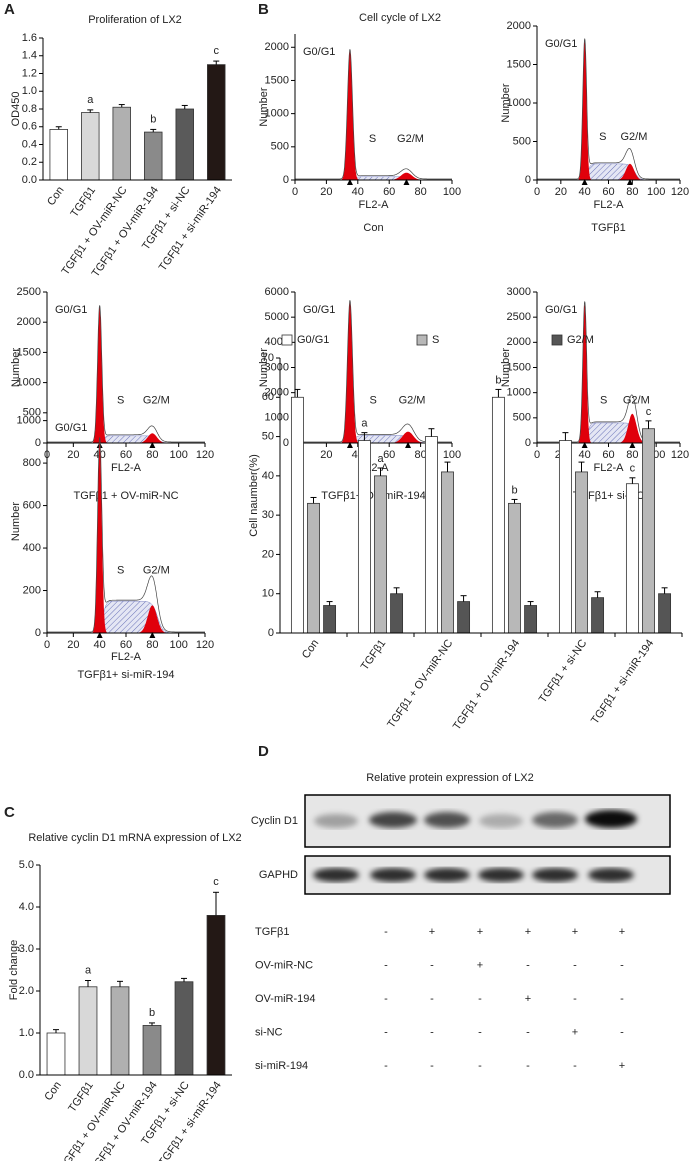  I want to click on x-tick-label: TGFβ1 + si-NC, so click(563, 671).